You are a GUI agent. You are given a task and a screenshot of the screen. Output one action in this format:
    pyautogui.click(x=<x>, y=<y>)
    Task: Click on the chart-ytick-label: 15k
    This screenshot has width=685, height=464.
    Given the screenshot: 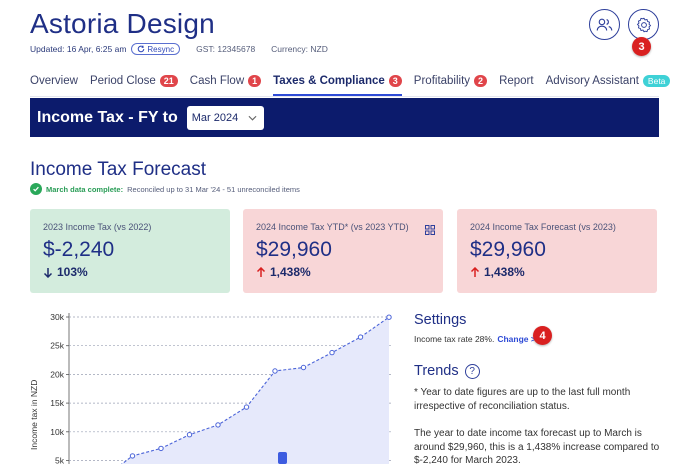 What is the action you would take?
    pyautogui.click(x=57, y=403)
    